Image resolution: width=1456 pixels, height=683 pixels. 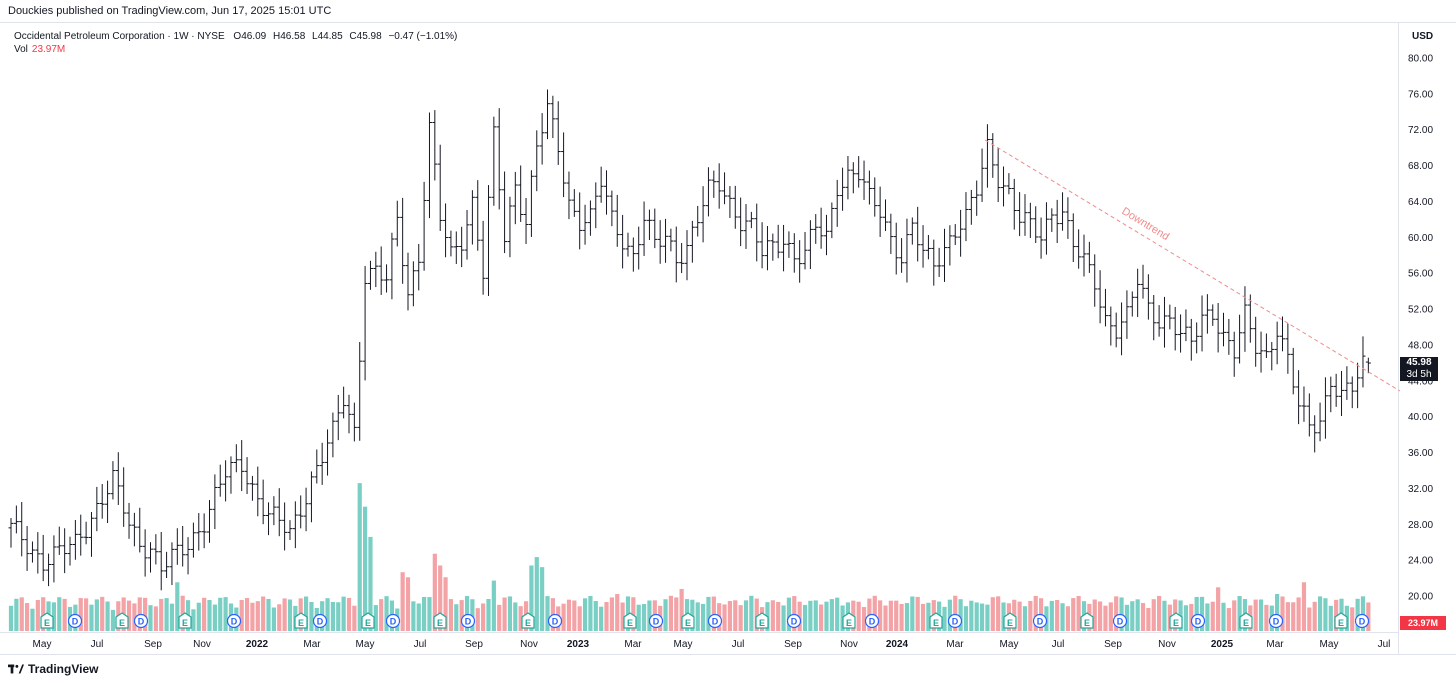 I want to click on price-tick-3: 68.00, so click(x=1420, y=166).